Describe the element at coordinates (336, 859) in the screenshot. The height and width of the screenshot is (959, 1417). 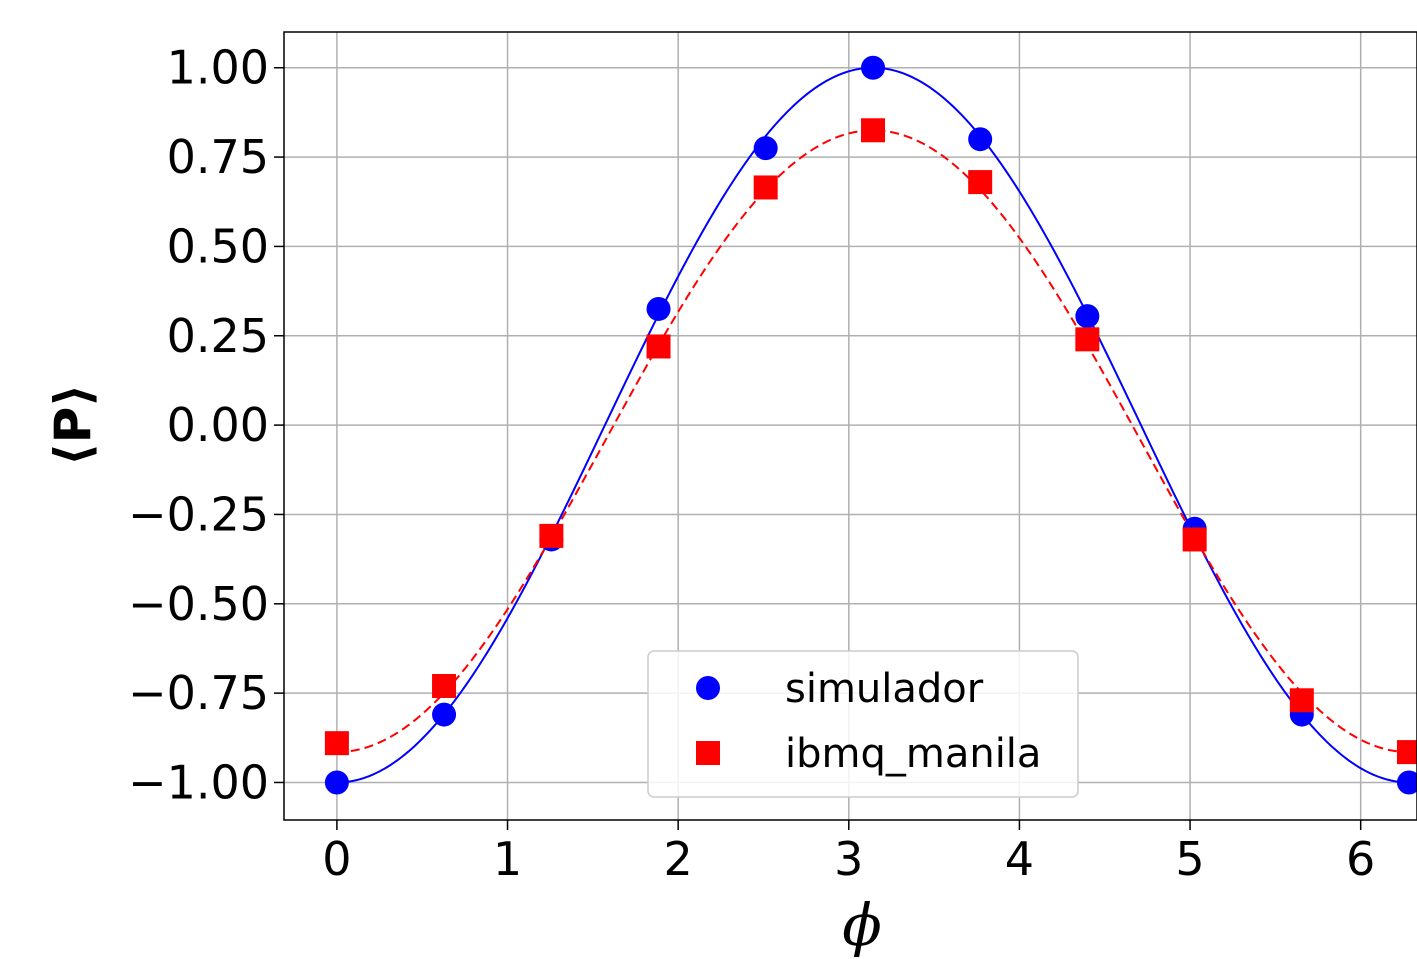
I see `x-tick-label: 0` at that location.